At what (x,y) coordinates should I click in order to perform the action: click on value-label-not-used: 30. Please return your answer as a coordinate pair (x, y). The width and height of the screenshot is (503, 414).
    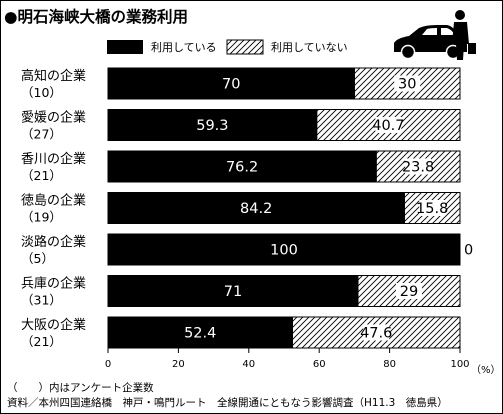
    Looking at the image, I should click on (407, 85).